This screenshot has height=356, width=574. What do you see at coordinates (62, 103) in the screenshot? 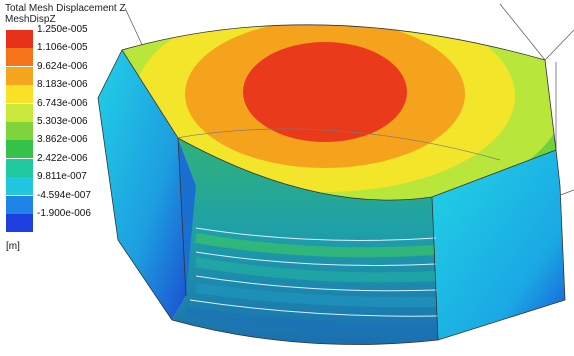
I see `legend-value: 6.743e-006` at bounding box center [62, 103].